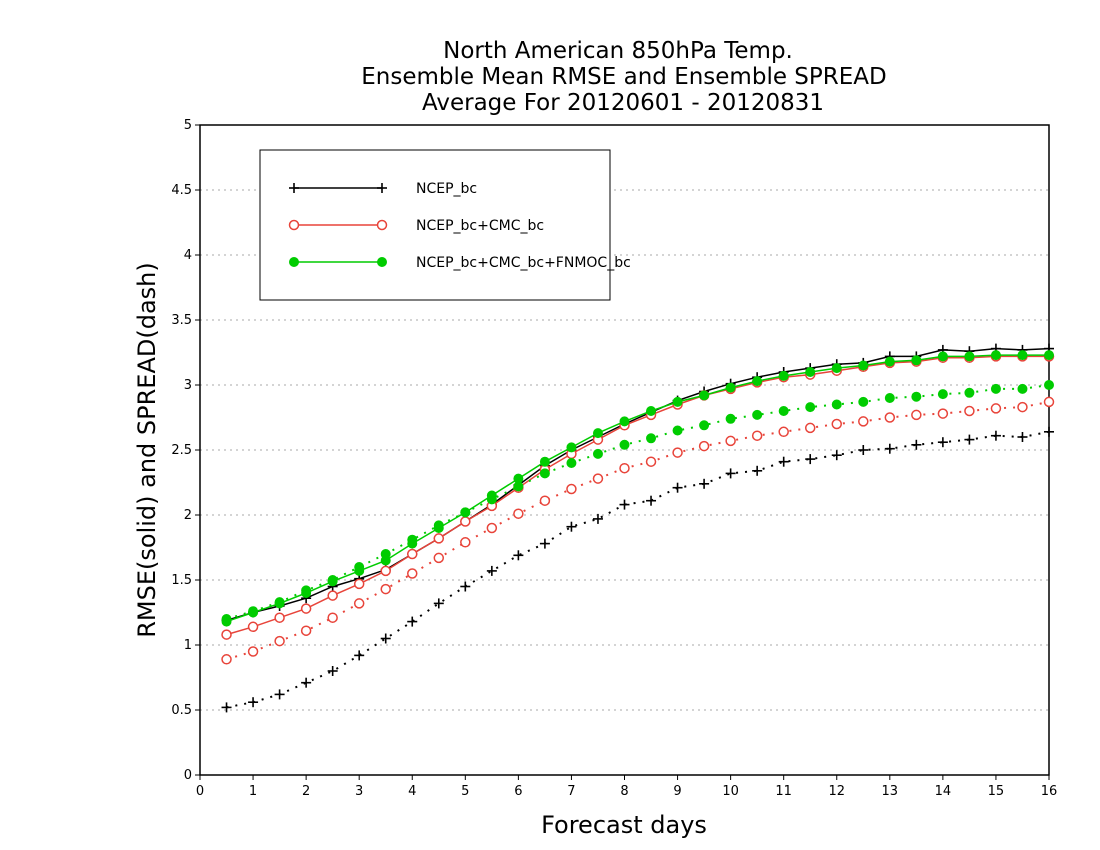 This screenshot has width=1100, height=850. I want to click on x-axis-ticks: 0 1 2 3 4 5 6 7 8 9 10 11 12 13 14 15 16, so click(626, 787).